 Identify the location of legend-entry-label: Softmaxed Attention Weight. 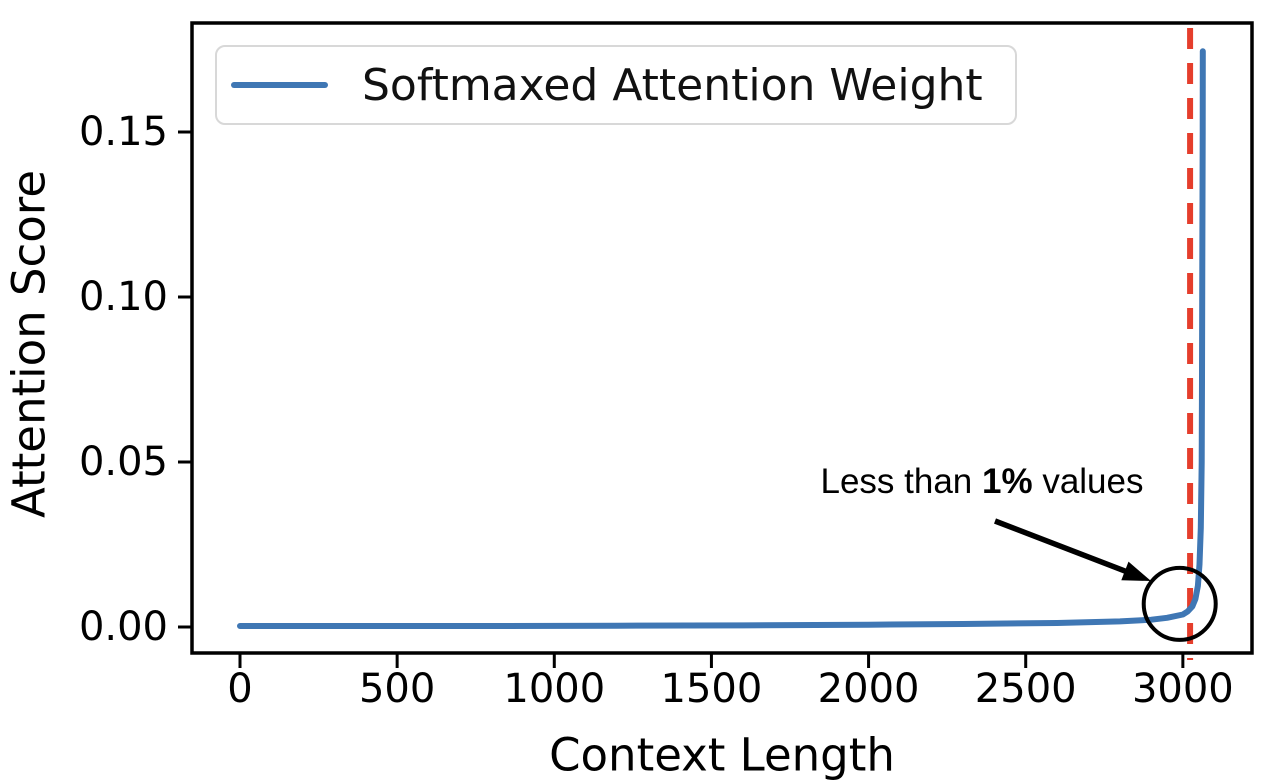
(672, 85).